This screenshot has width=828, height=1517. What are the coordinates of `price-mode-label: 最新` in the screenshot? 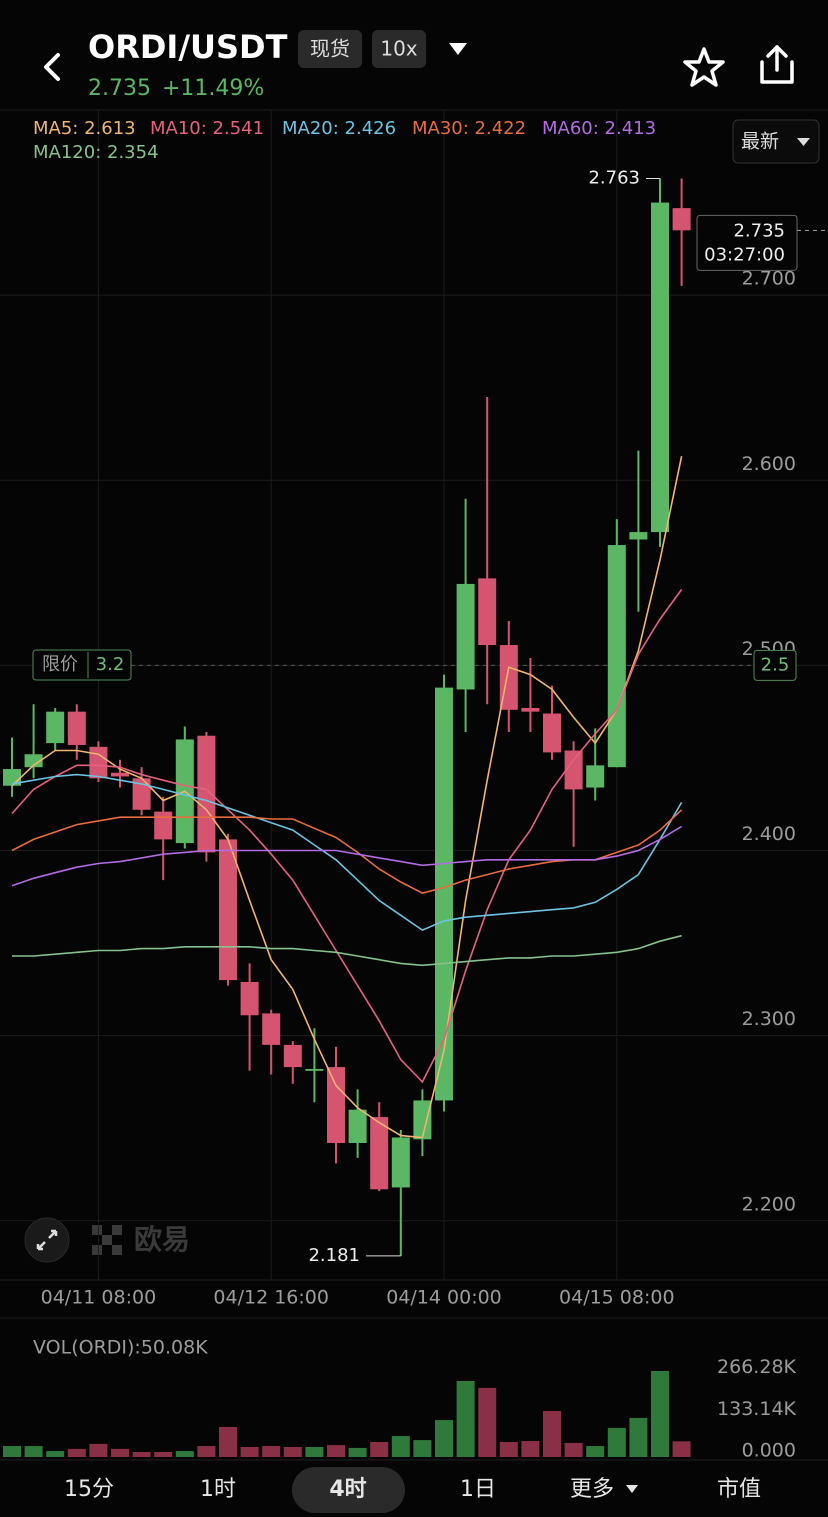 It's located at (760, 142).